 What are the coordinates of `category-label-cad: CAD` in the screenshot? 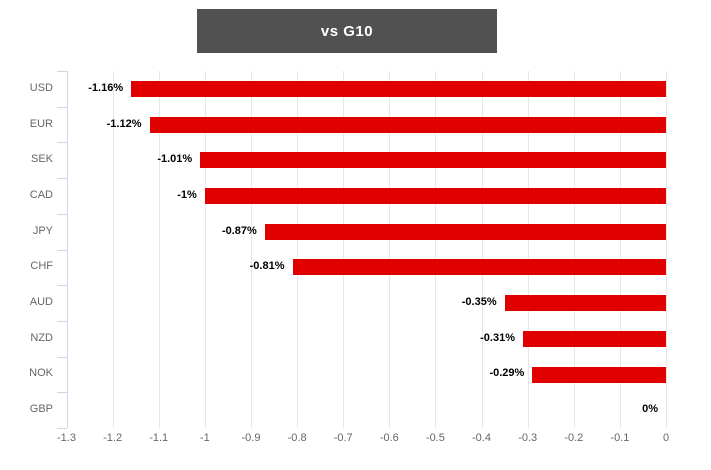 It's located at (41, 194).